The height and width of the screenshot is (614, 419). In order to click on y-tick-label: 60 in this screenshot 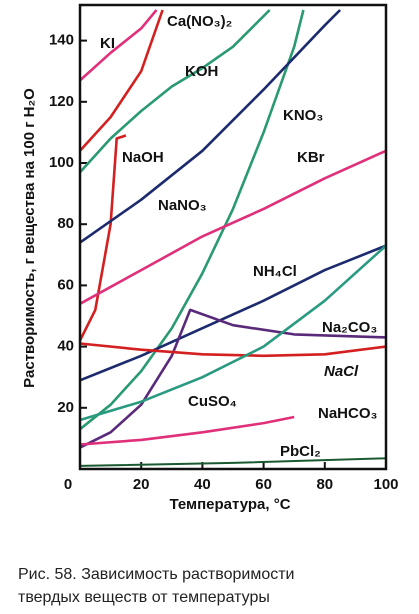, I will do `click(65, 284)`.